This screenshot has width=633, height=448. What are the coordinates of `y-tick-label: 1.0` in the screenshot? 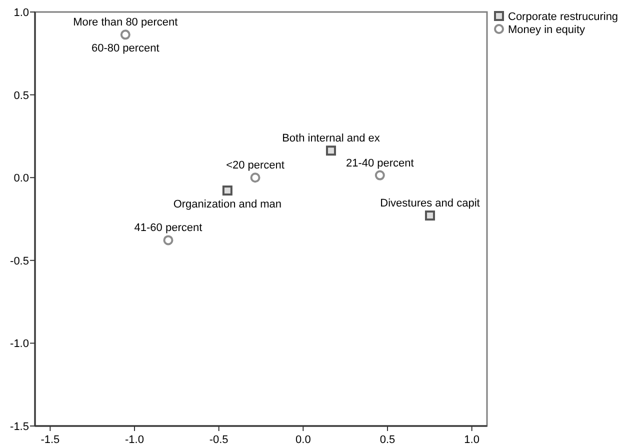 It's located at (21, 13).